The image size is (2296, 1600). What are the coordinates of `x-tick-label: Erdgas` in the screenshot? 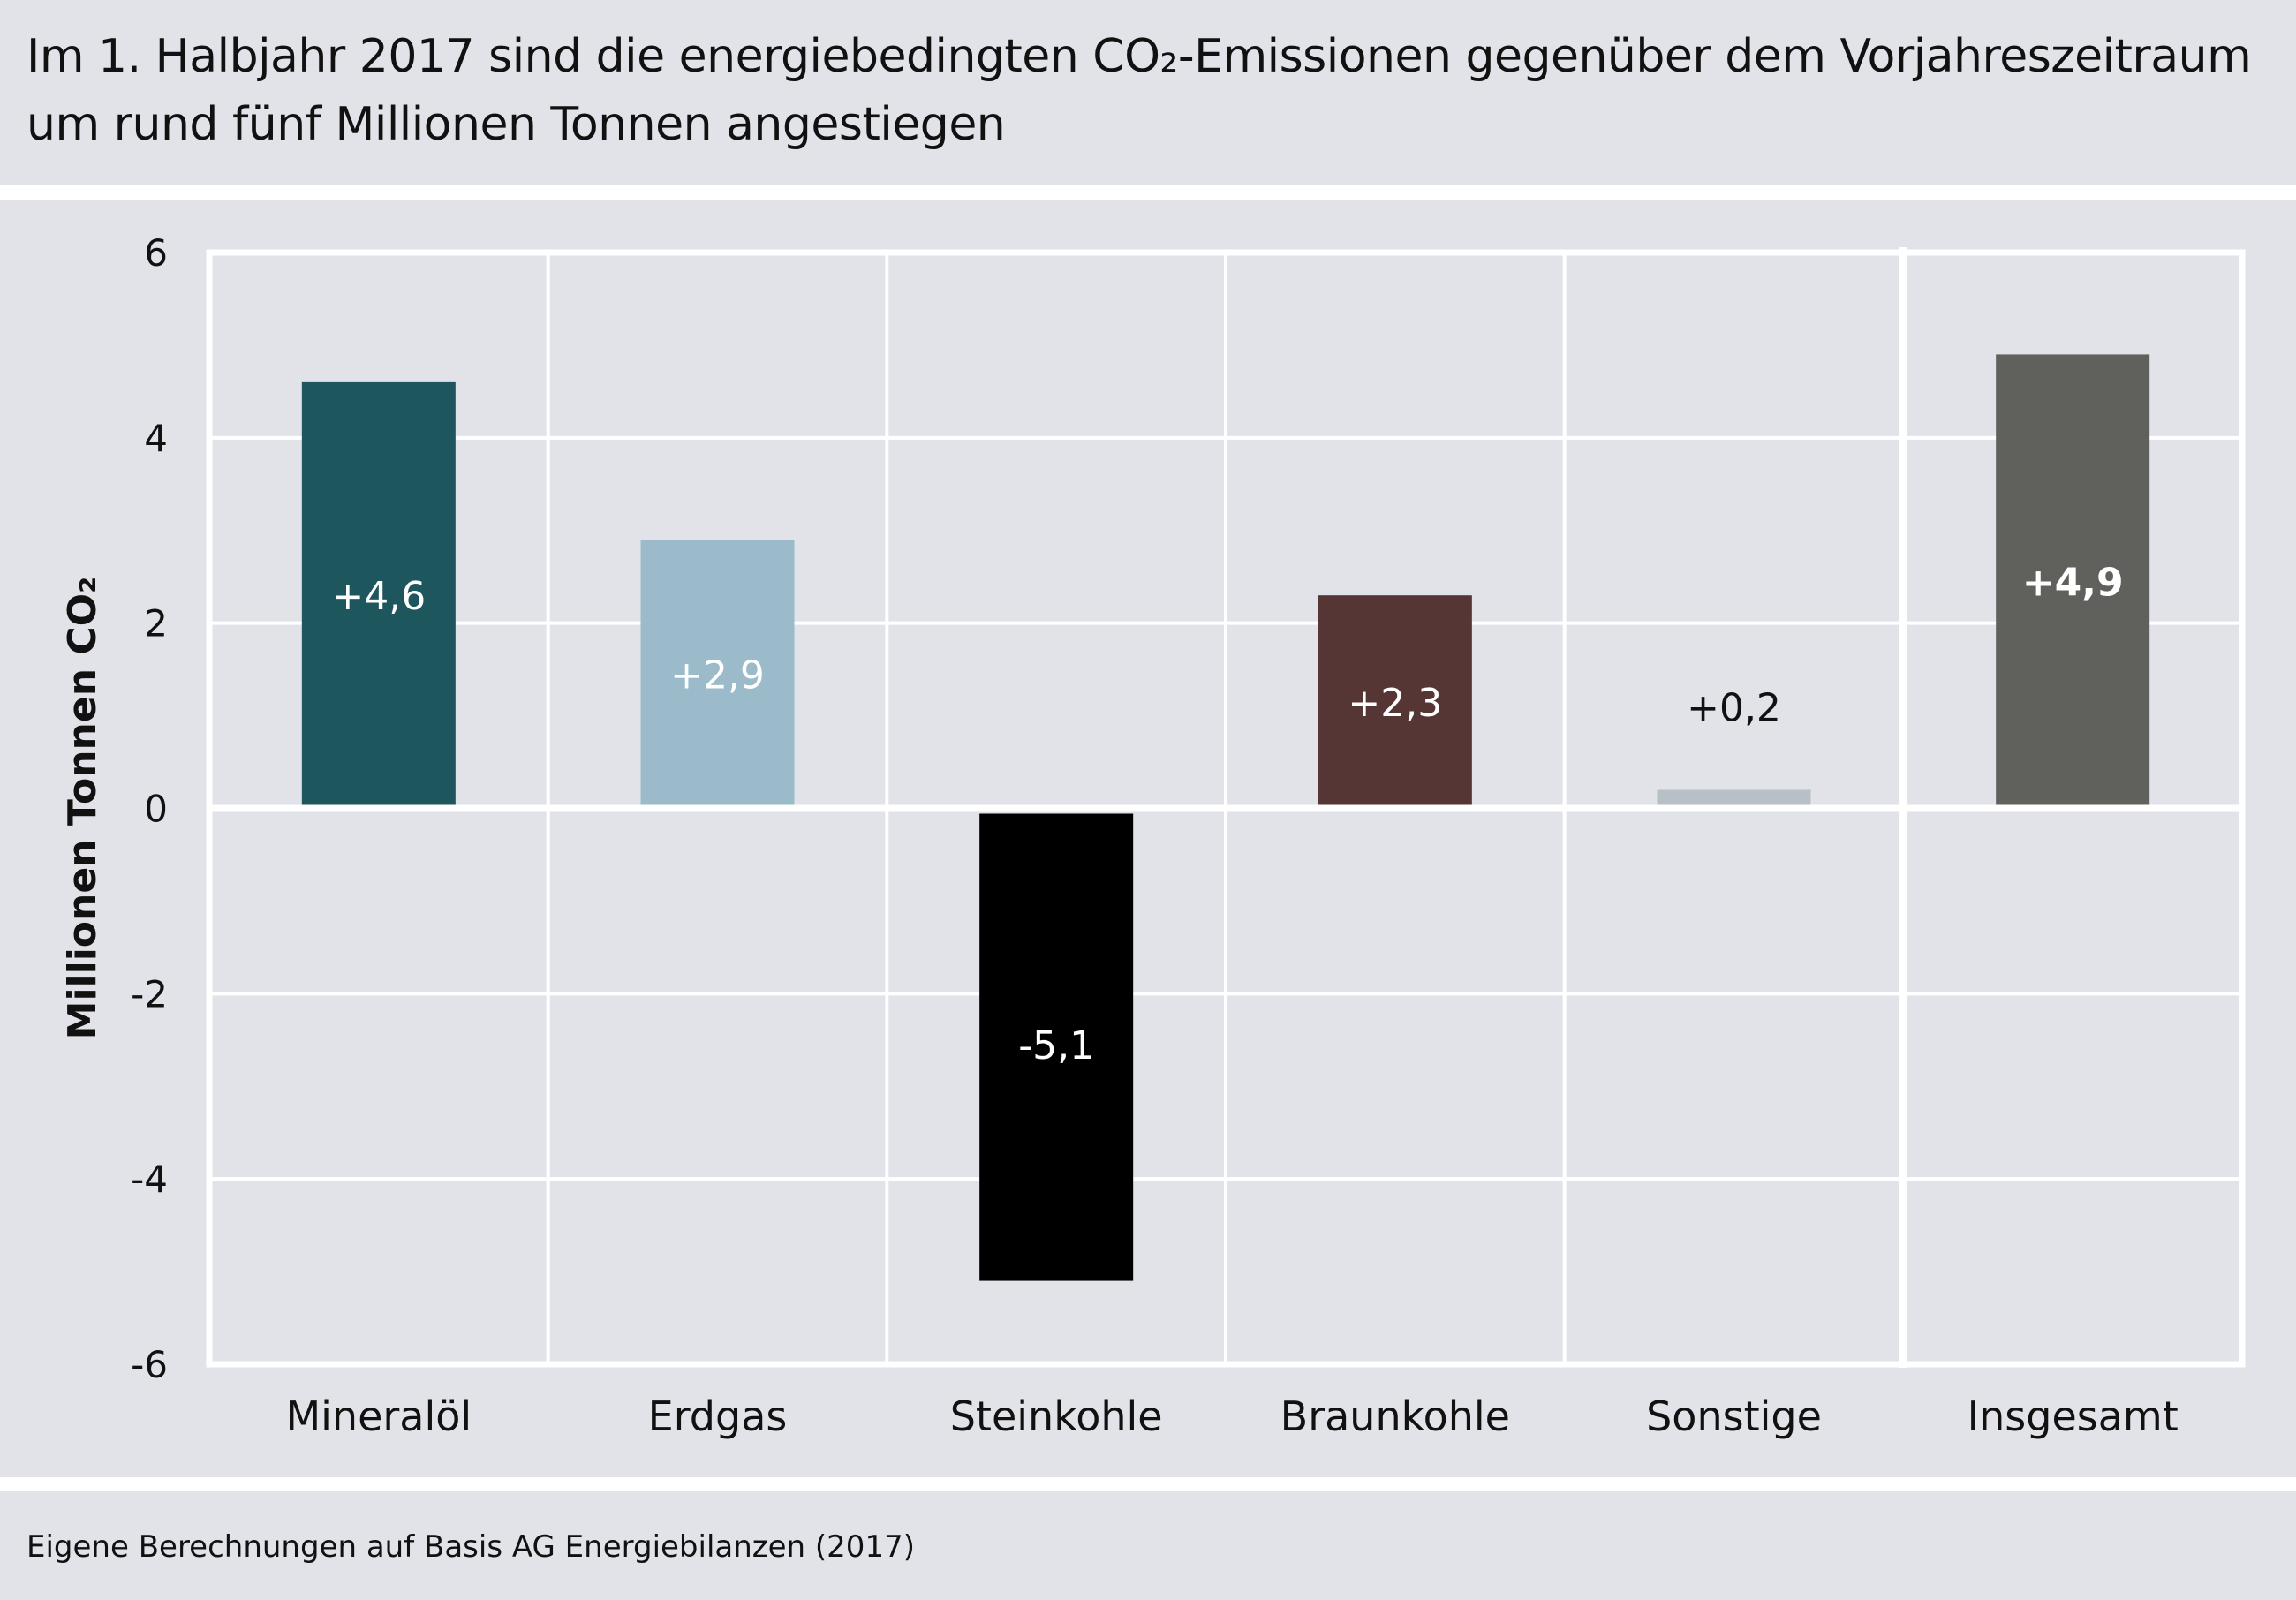 It's located at (718, 1416).